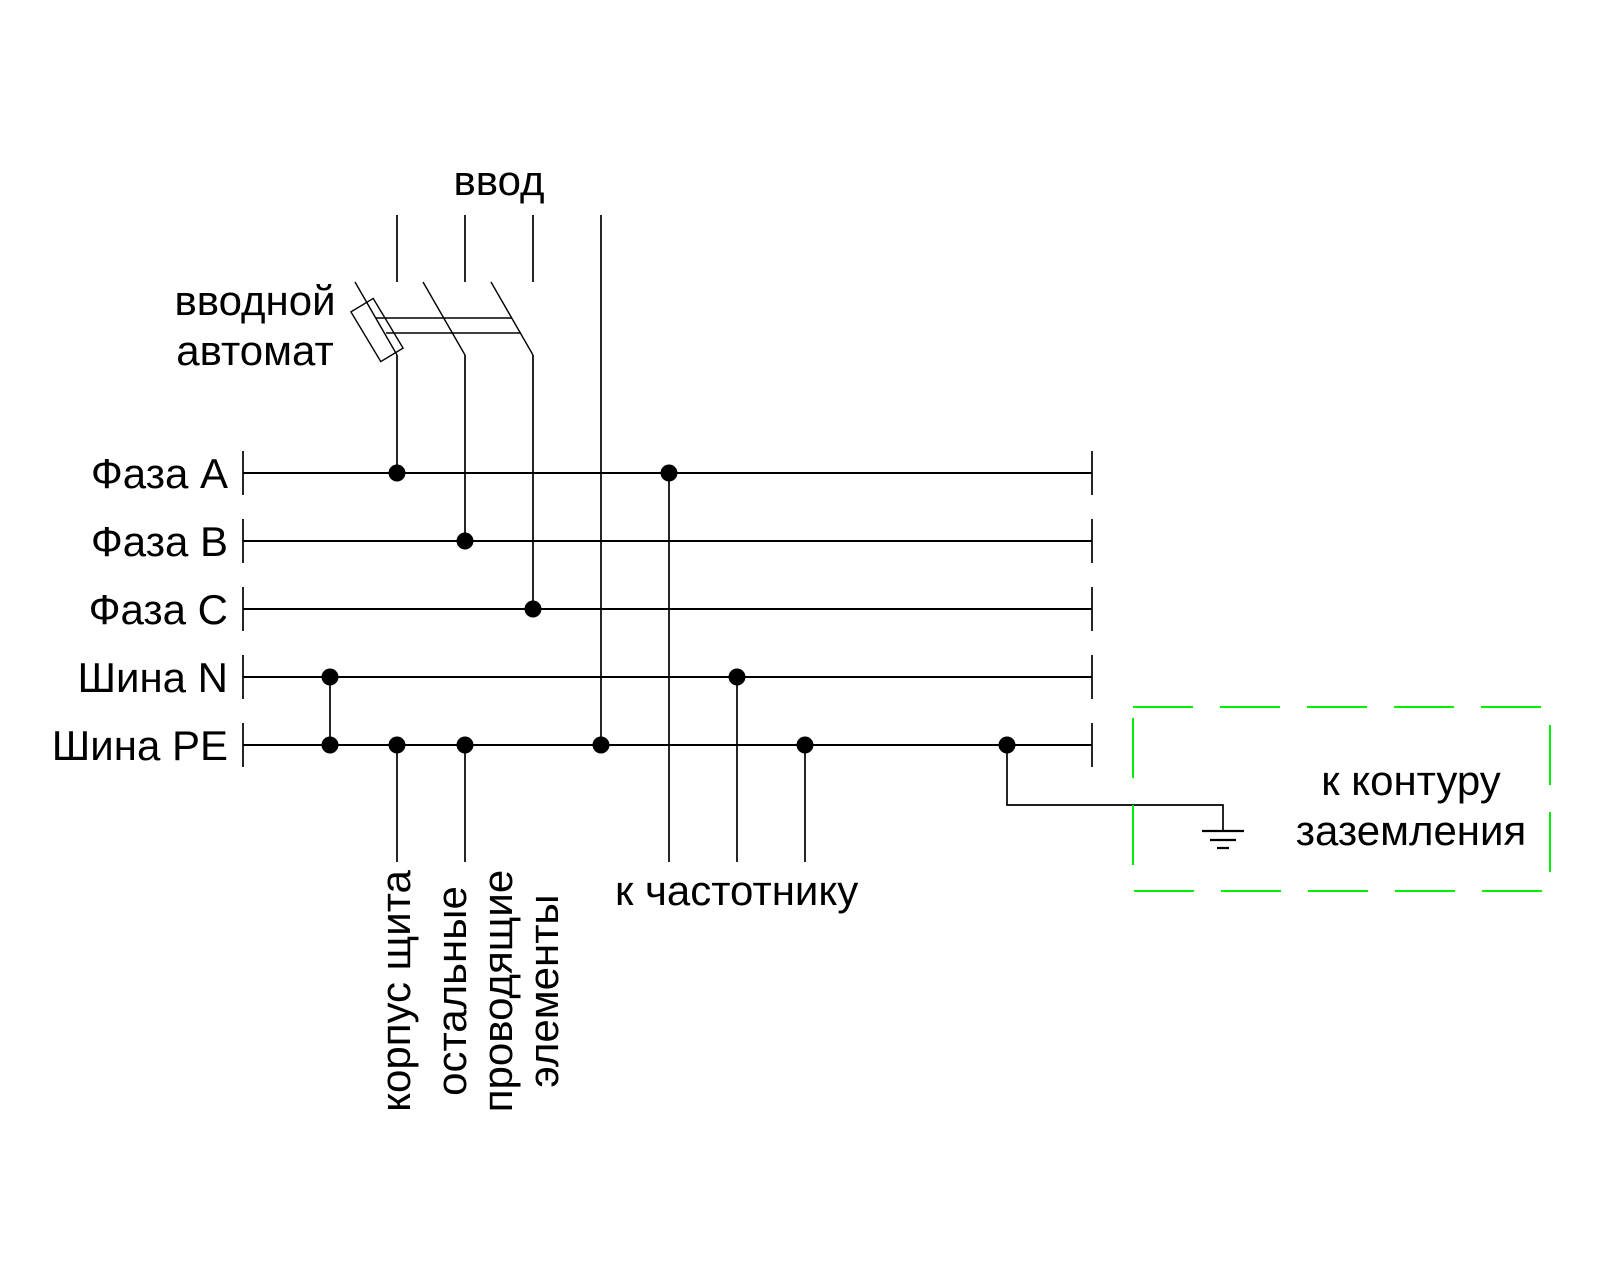 This screenshot has width=1600, height=1280. Describe the element at coordinates (152, 677) in the screenshot. I see `bus-label-neutral: Шина N` at that location.